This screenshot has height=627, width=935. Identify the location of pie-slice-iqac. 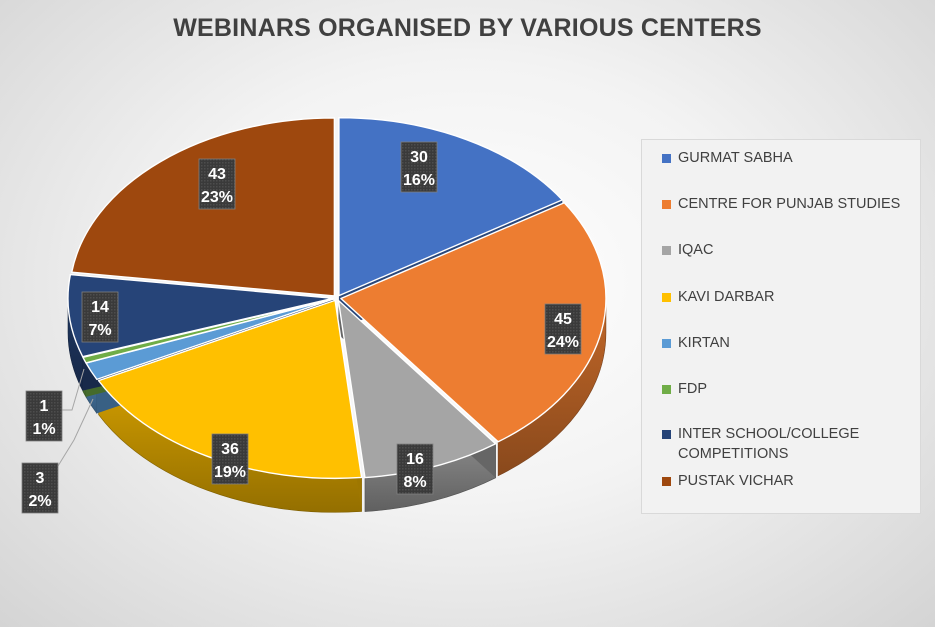
(417, 389).